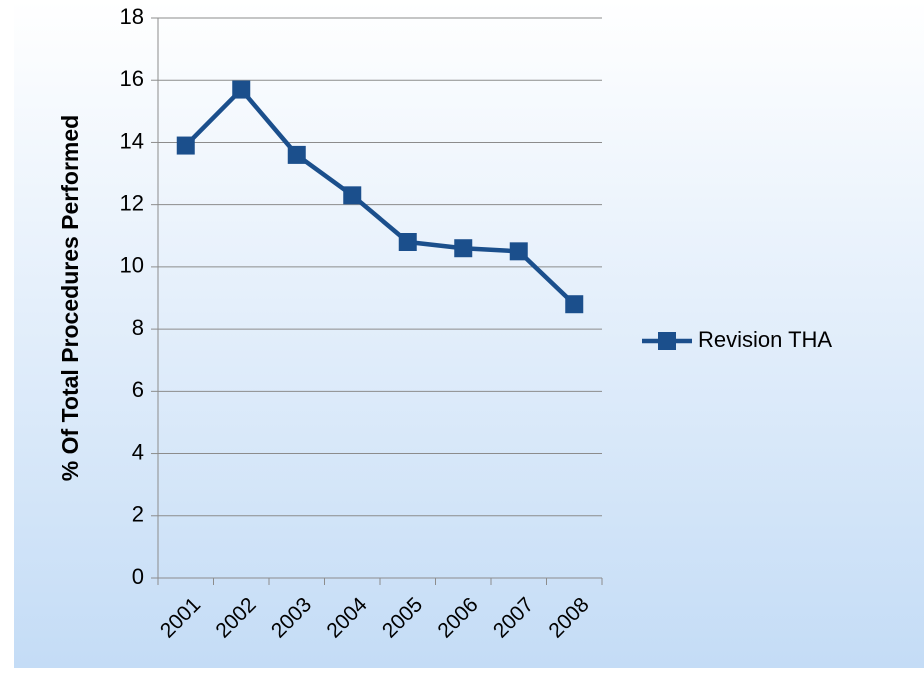  What do you see at coordinates (138, 389) in the screenshot?
I see `y-tick-label: 6` at bounding box center [138, 389].